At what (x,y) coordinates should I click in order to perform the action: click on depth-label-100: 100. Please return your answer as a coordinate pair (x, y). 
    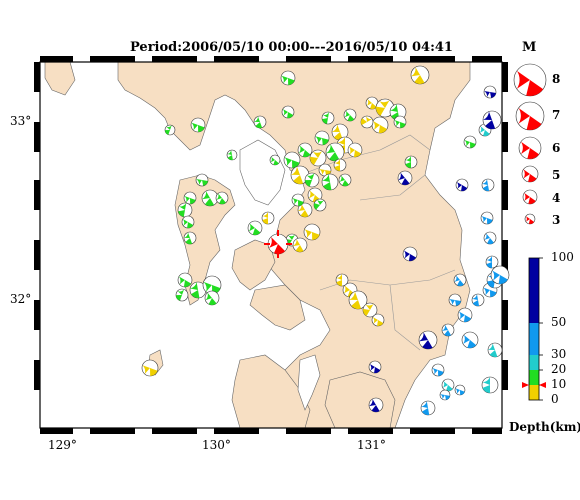
    Looking at the image, I should click on (562, 257).